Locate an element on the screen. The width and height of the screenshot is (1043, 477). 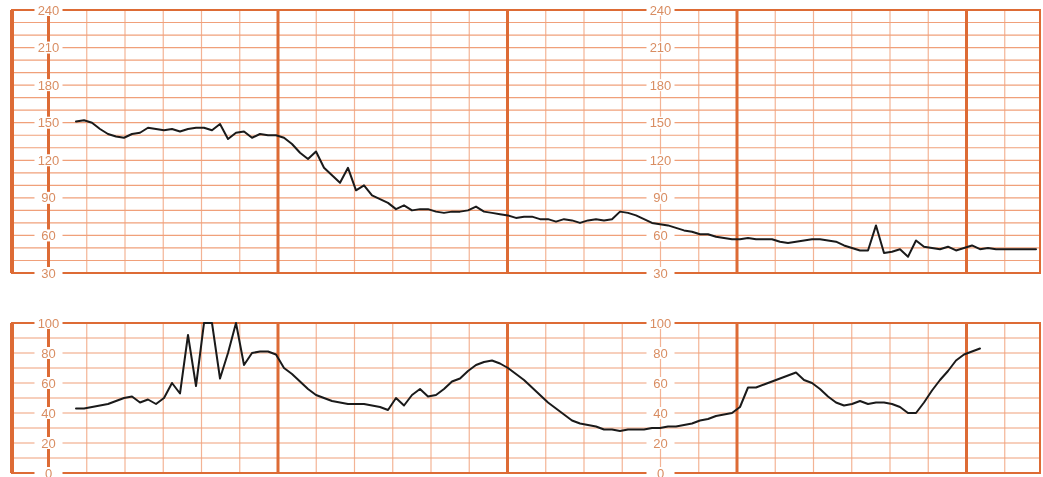
y-tick-label: 150 is located at coordinates (48, 123).